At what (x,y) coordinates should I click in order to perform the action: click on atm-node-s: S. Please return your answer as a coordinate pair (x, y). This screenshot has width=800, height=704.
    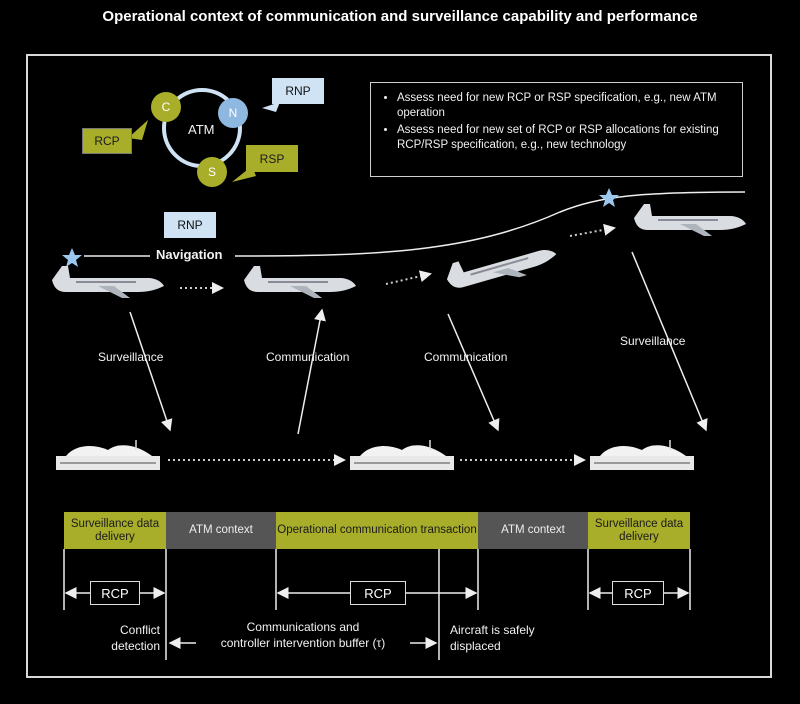
    Looking at the image, I should click on (212, 172).